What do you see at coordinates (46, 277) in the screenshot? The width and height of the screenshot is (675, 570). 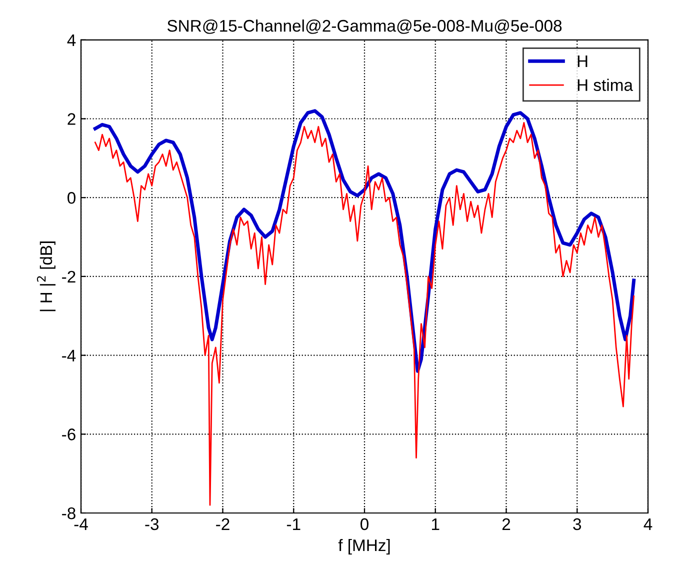 I see `y-axis-title: | H |$^{2}$ [dB]` at bounding box center [46, 277].